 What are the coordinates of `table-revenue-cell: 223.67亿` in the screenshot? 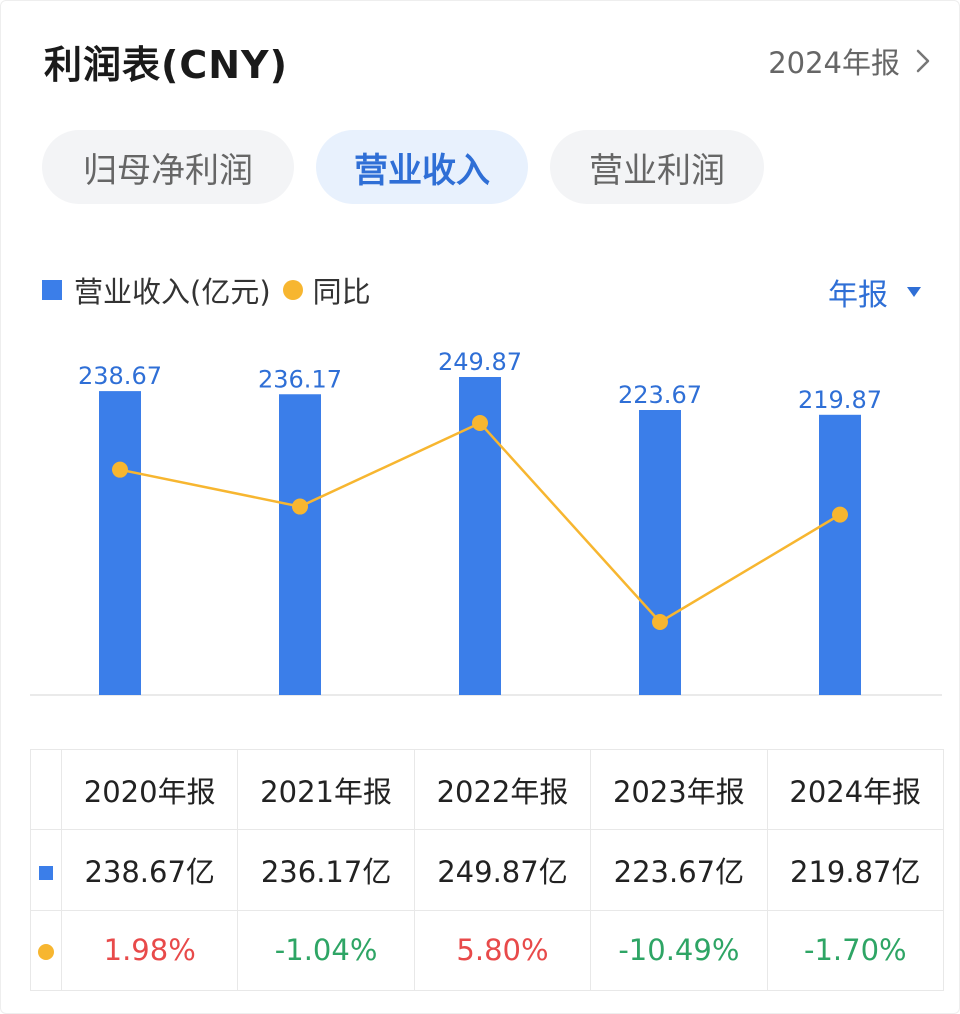 It's located at (679, 870).